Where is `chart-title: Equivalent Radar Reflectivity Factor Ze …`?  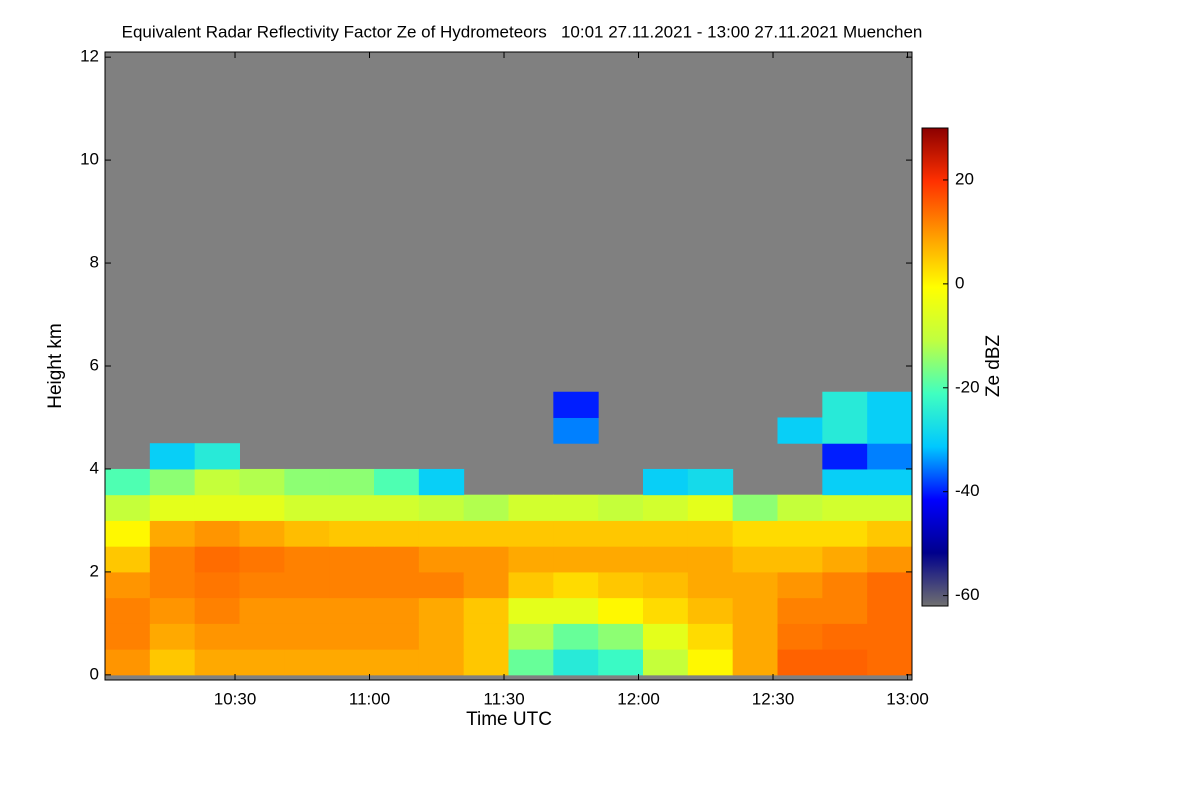
chart-title: Equivalent Radar Reflectivity Factor Ze … is located at coordinates (522, 31).